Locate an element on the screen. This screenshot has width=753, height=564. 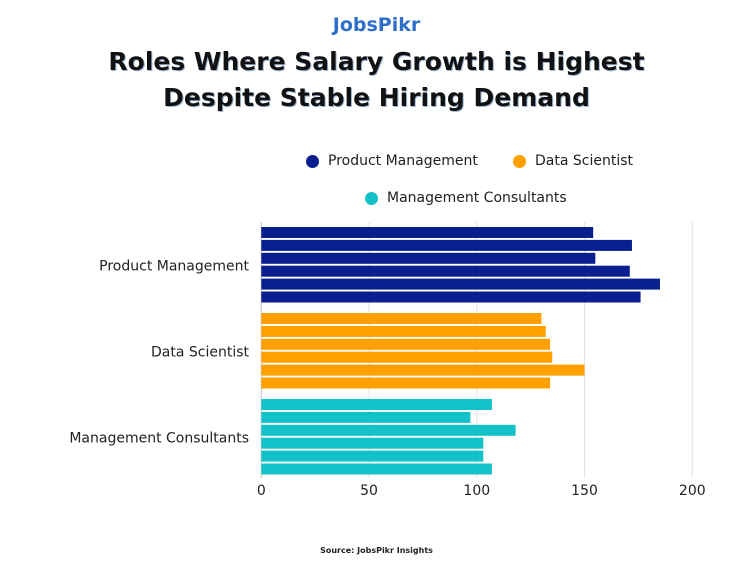
y-category-label: Management Consultants is located at coordinates (159, 439).